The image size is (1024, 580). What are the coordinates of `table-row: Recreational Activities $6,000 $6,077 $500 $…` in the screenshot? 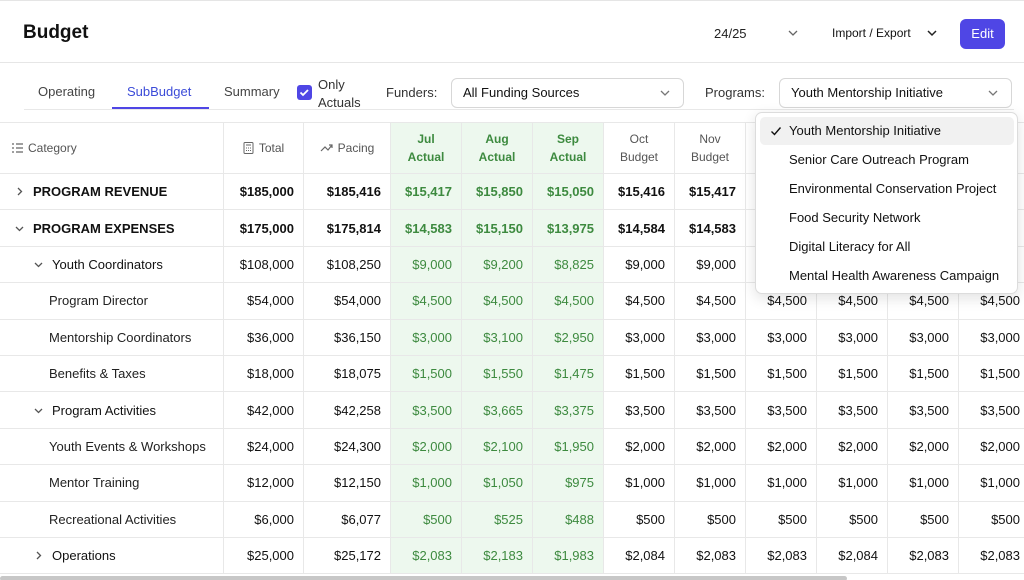 It's located at (512, 519).